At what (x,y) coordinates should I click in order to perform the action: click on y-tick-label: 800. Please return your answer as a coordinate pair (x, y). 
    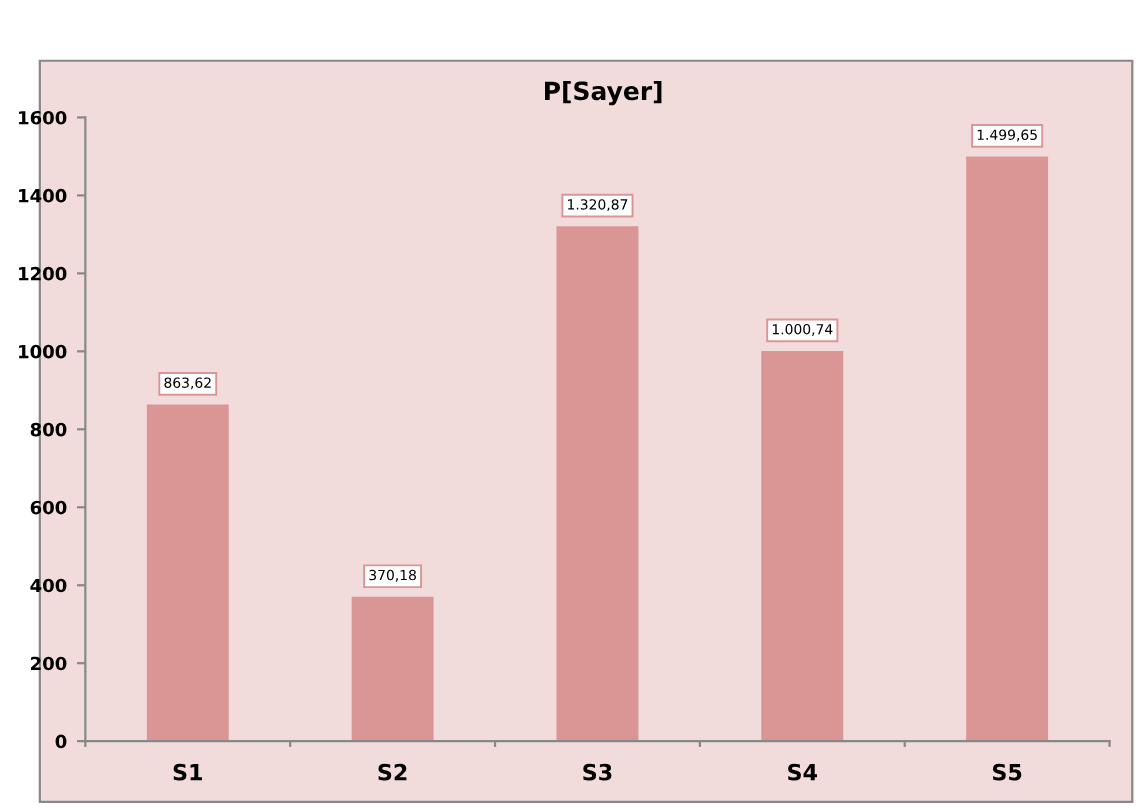
    Looking at the image, I should click on (48, 429).